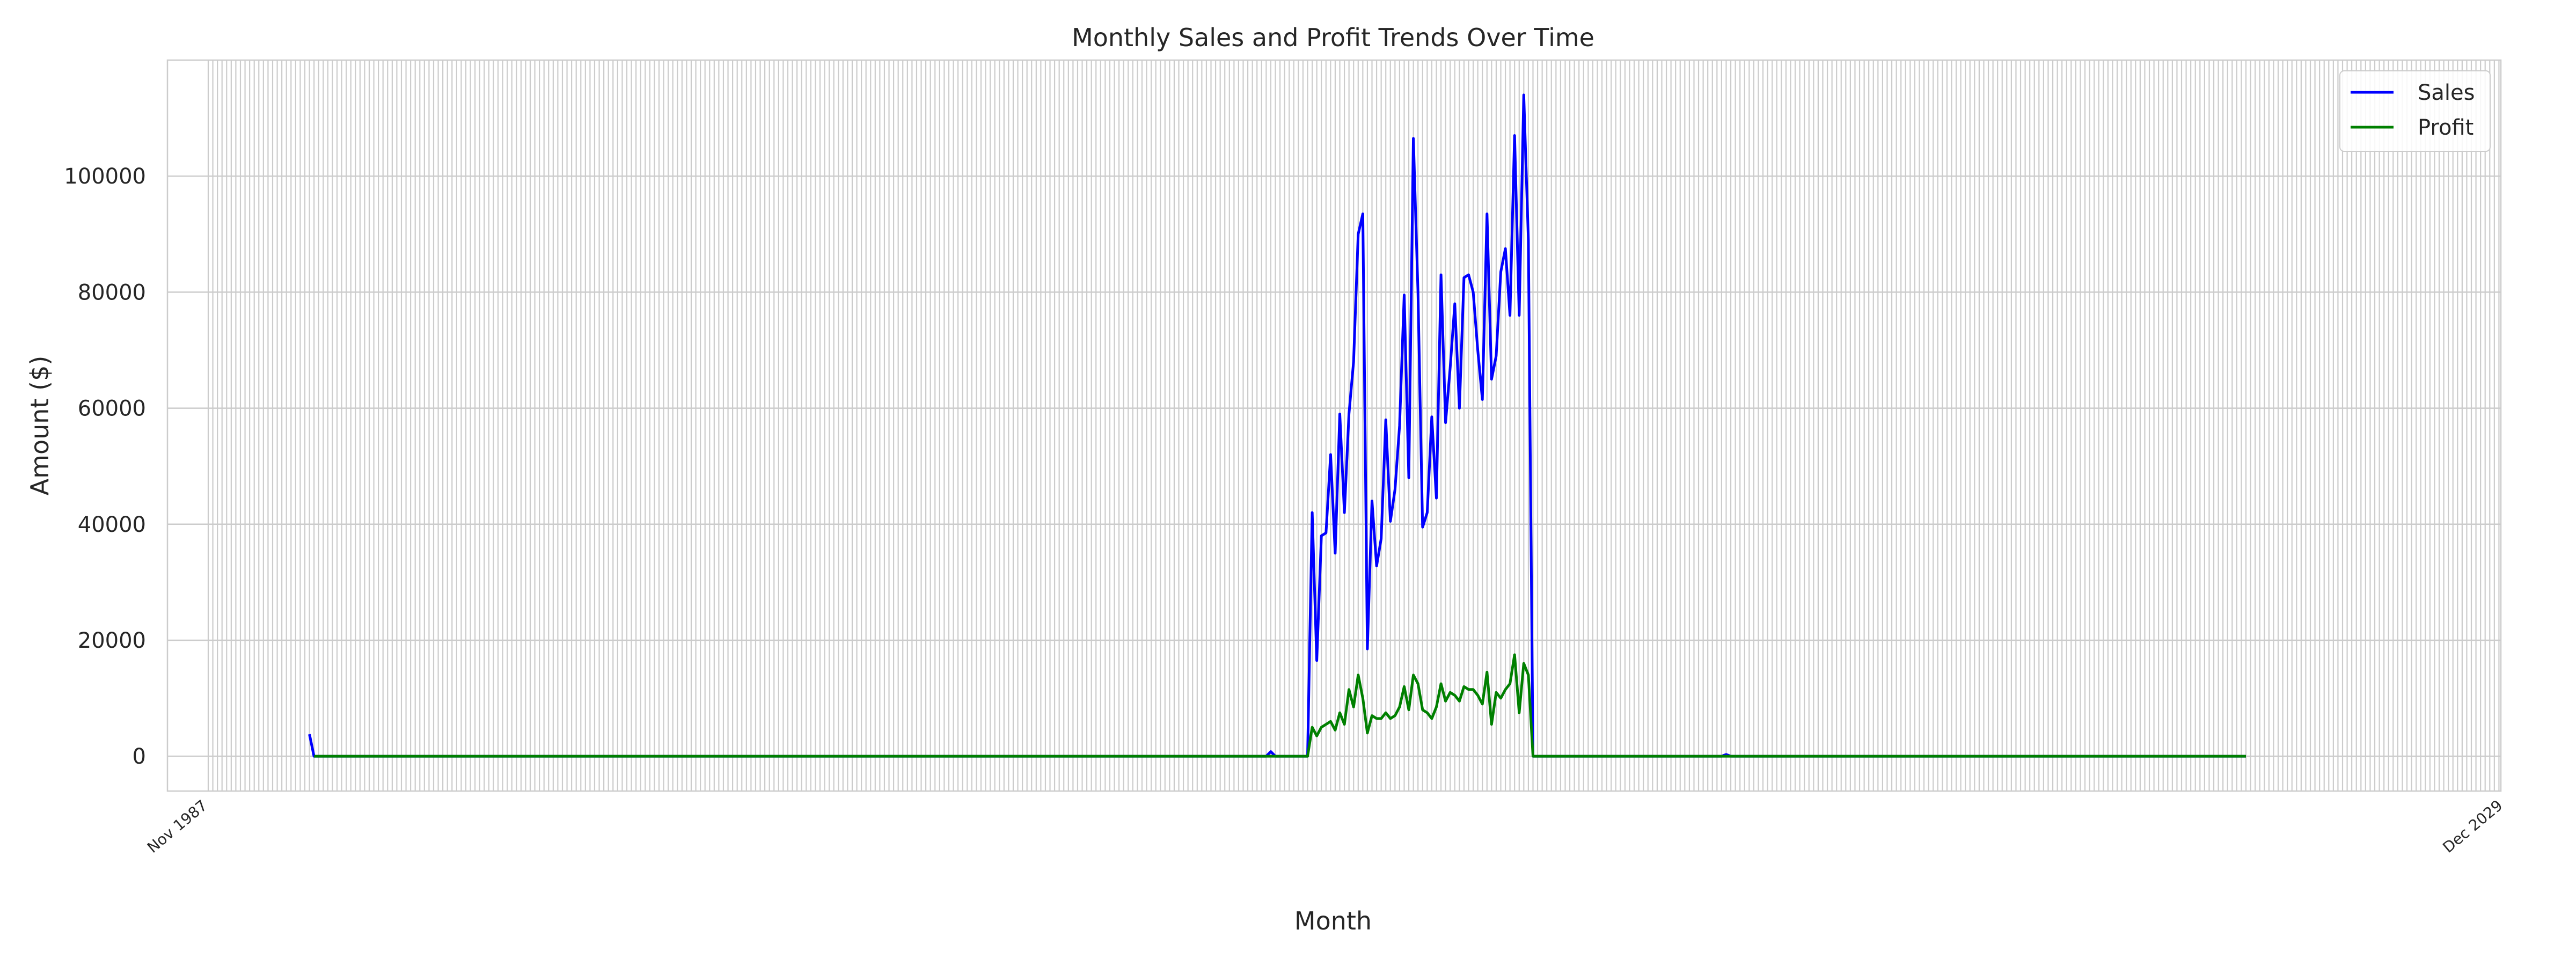 The width and height of the screenshot is (2576, 966). What do you see at coordinates (105, 176) in the screenshot?
I see `y-tick-label: 100000` at bounding box center [105, 176].